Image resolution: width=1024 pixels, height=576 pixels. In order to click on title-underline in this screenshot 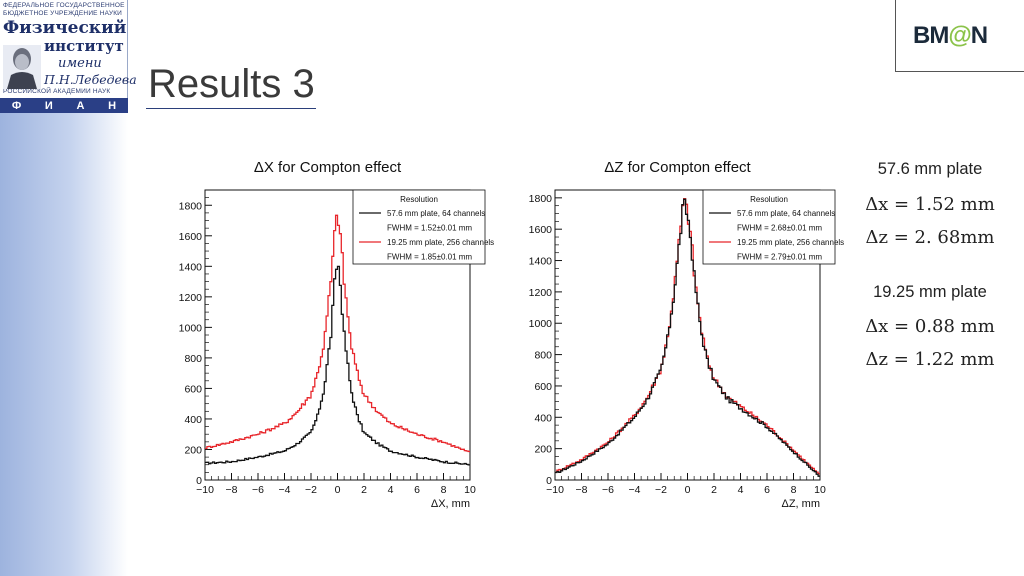, I will do `click(231, 108)`.